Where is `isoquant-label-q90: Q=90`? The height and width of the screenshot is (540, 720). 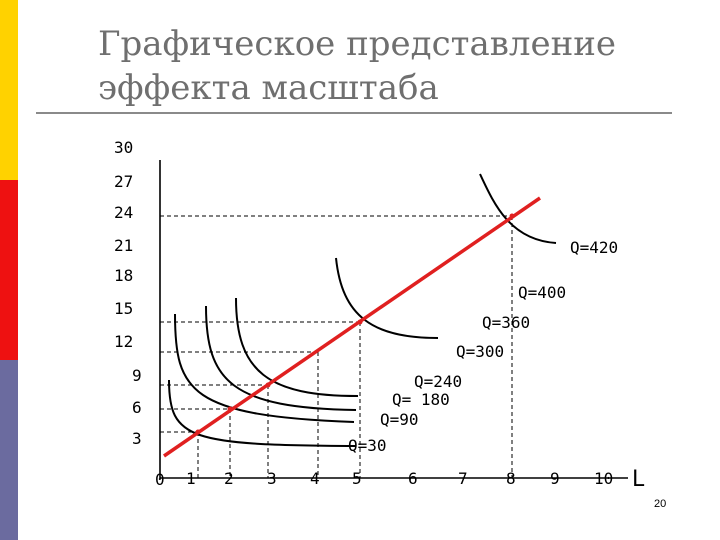 isoquant-label-q90: Q=90 is located at coordinates (399, 419).